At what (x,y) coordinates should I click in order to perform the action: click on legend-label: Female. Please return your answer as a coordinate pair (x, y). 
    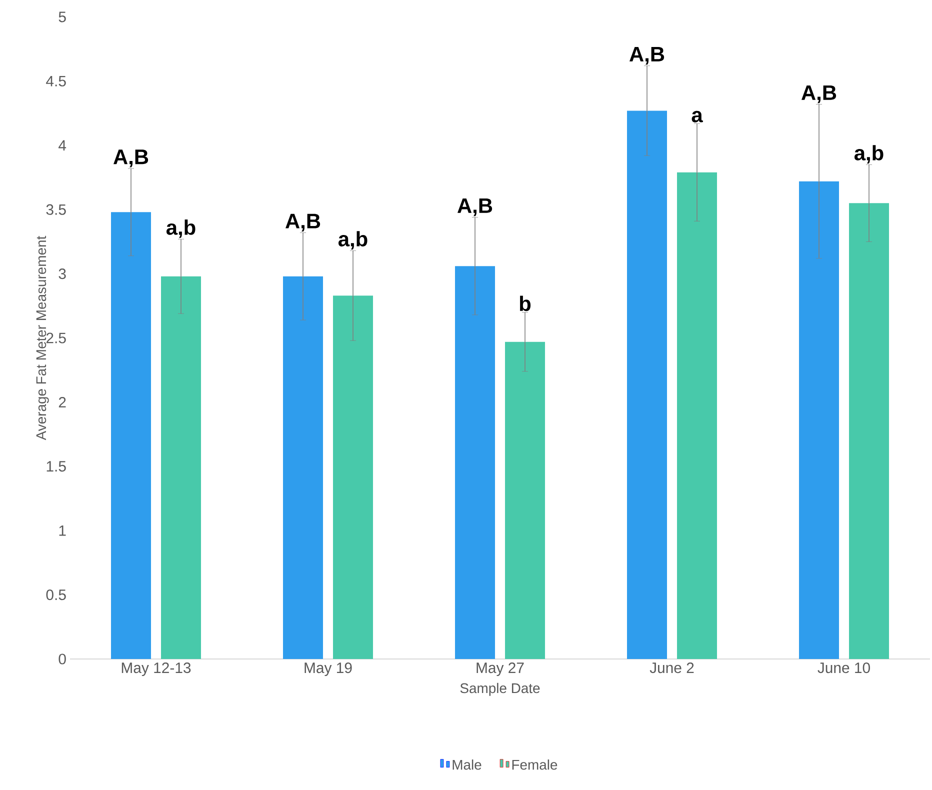
    Looking at the image, I should click on (535, 764).